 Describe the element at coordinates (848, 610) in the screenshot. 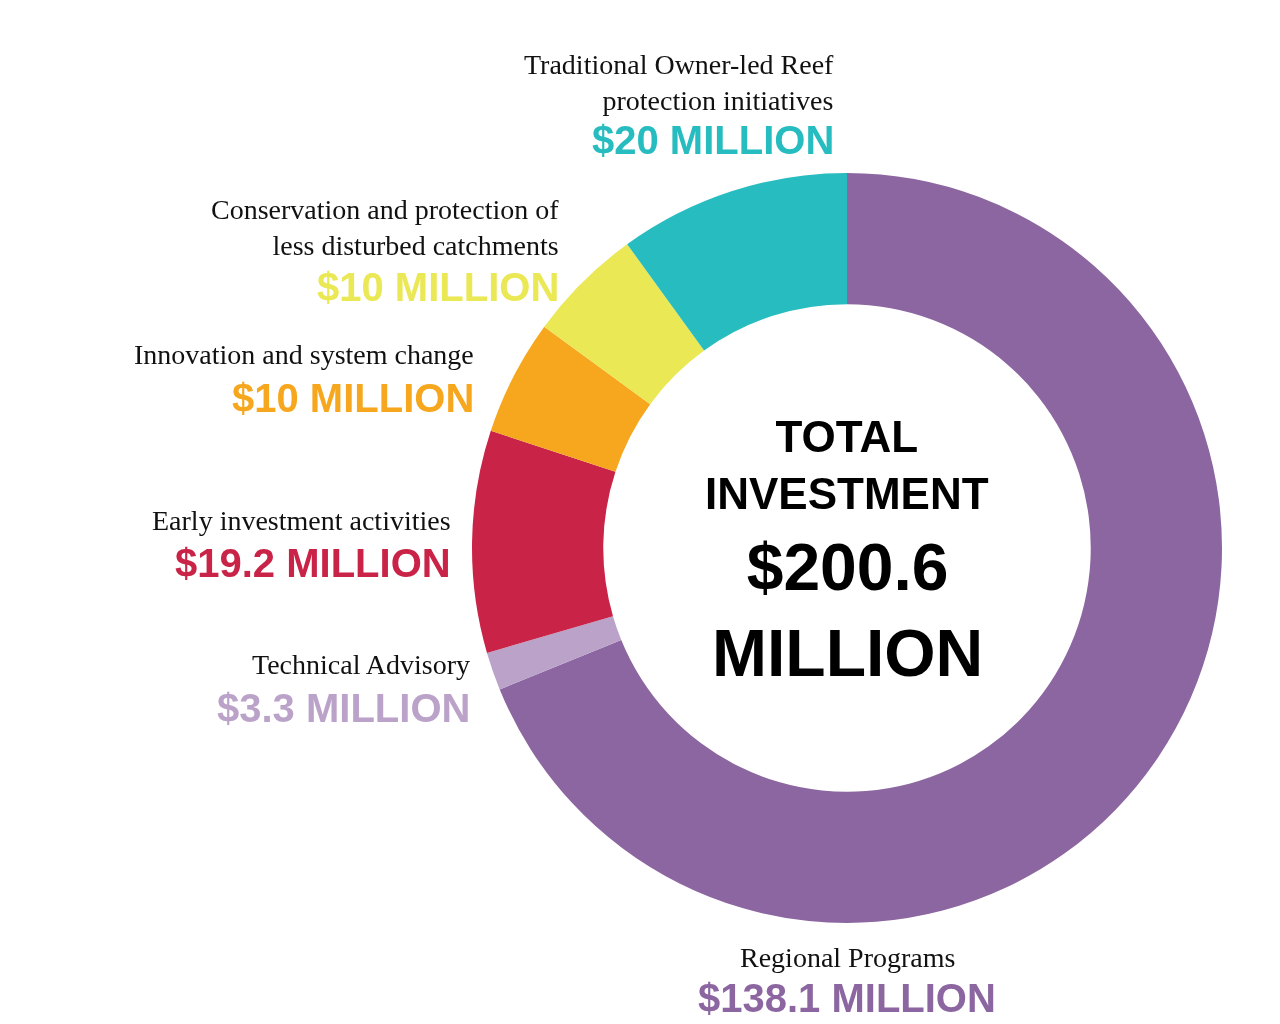

I see `text: $200.6 MILLION` at that location.